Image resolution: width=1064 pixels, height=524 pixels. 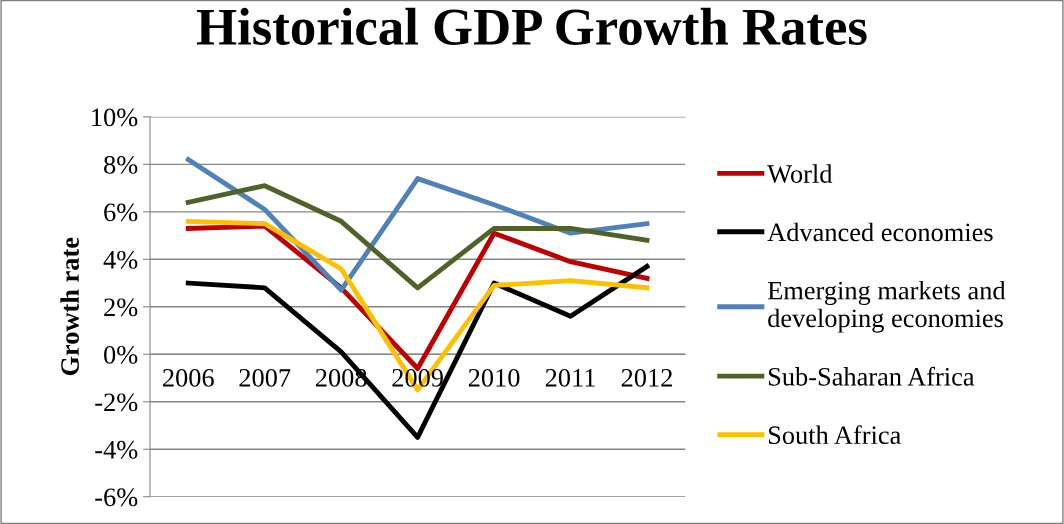 What do you see at coordinates (69, 306) in the screenshot?
I see `y-axis-title: Growth rate` at bounding box center [69, 306].